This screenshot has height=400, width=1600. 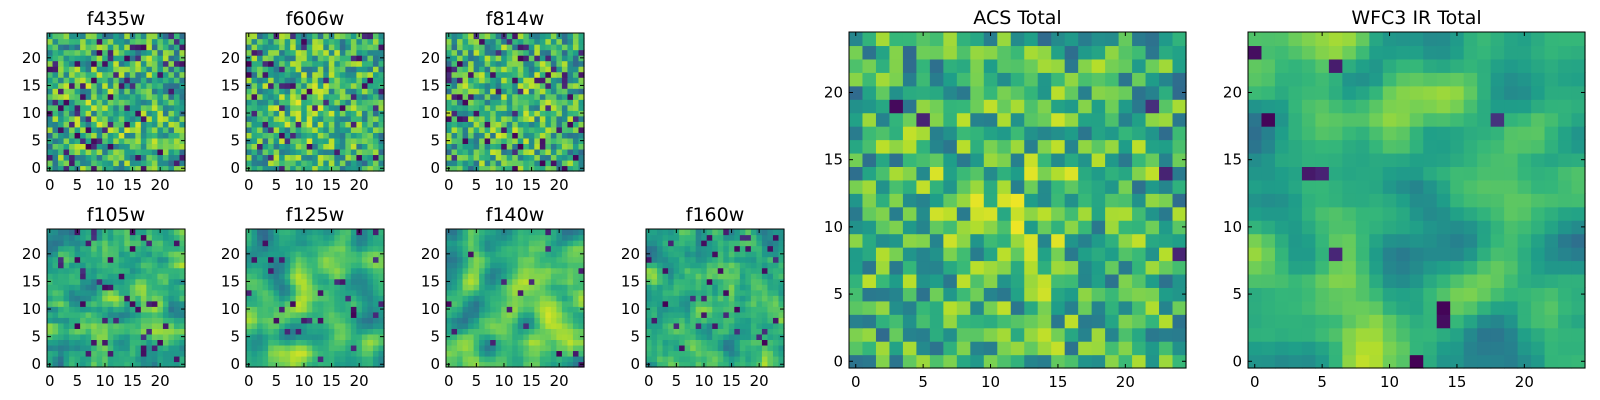 What do you see at coordinates (559, 381) in the screenshot?
I see `x-tick-label: 20` at bounding box center [559, 381].